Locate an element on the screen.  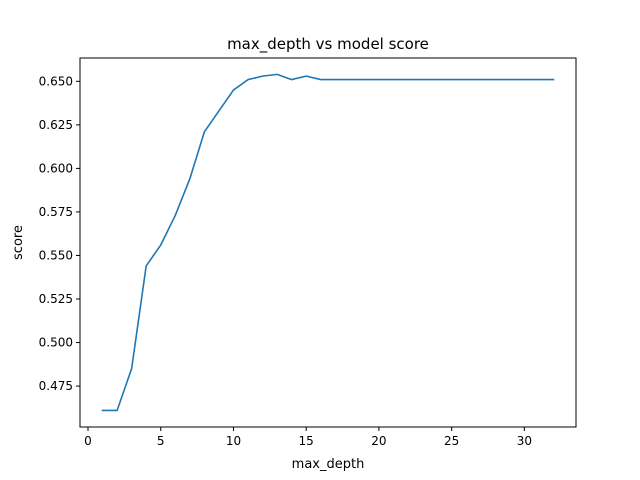
y-tick-label: 0.550 is located at coordinates (56, 255).